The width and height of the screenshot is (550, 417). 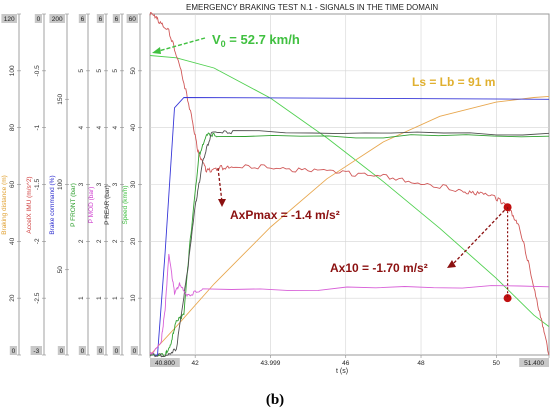 I want to click on v0-label: V0 = 52.7 km/h, so click(x=256, y=40).